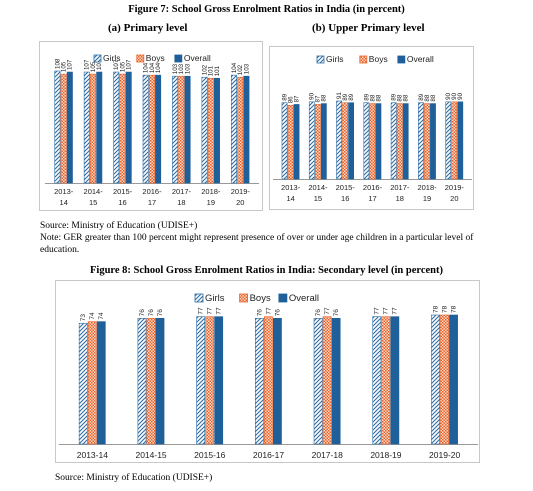 The image size is (533, 491). What do you see at coordinates (129, 64) in the screenshot?
I see `data-label-overall-2015-16: 107` at bounding box center [129, 64].